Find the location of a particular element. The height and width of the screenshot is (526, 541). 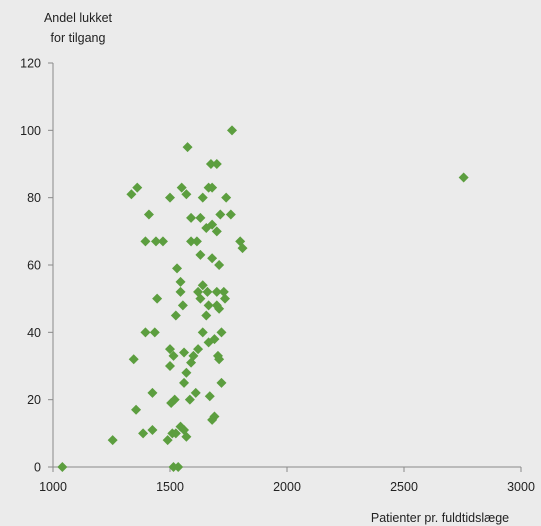

y-axis-label-line2: for tilgang is located at coordinates (78, 38).